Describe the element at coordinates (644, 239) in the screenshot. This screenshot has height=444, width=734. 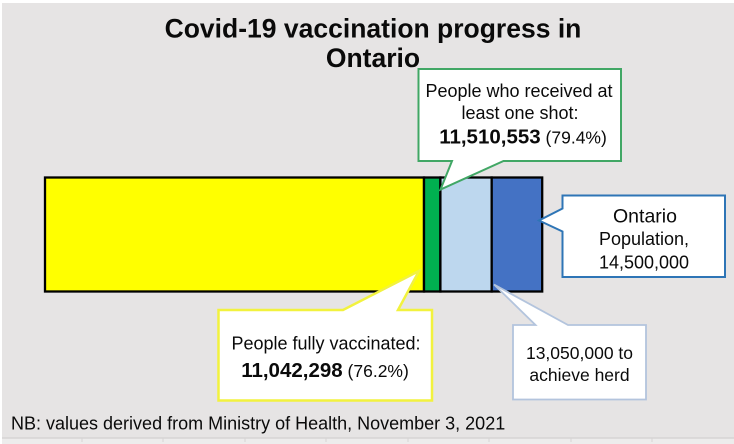
I see `svg-text: Population,` at that location.